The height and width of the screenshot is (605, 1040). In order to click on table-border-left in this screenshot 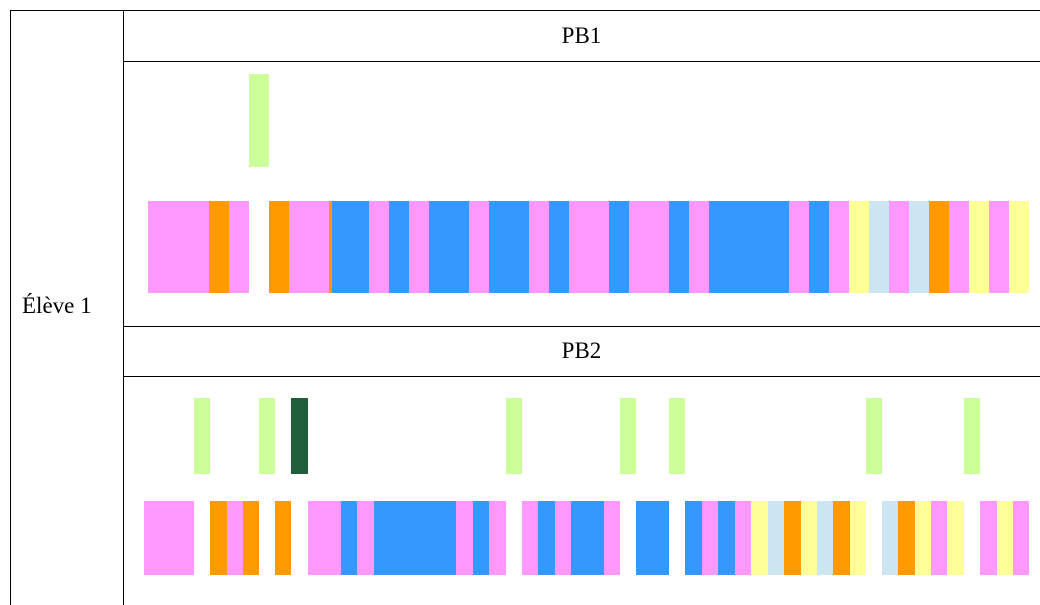, I will do `click(10, 307)`.